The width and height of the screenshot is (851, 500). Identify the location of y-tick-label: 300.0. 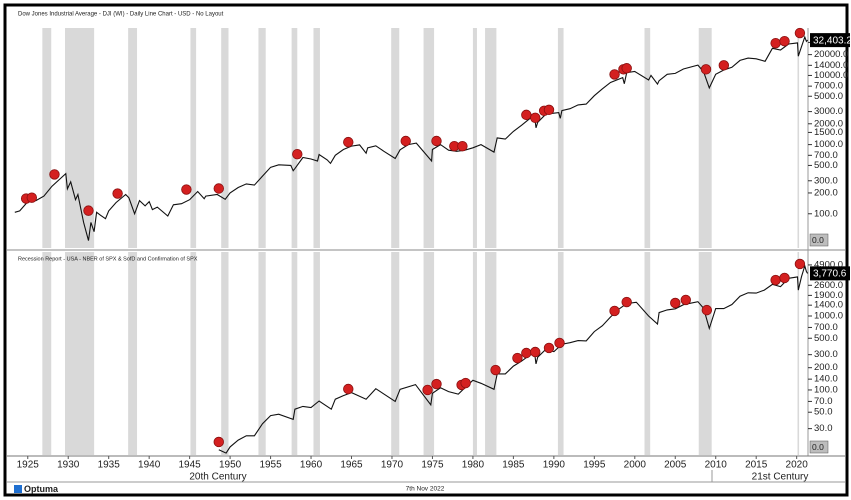
(826, 180).